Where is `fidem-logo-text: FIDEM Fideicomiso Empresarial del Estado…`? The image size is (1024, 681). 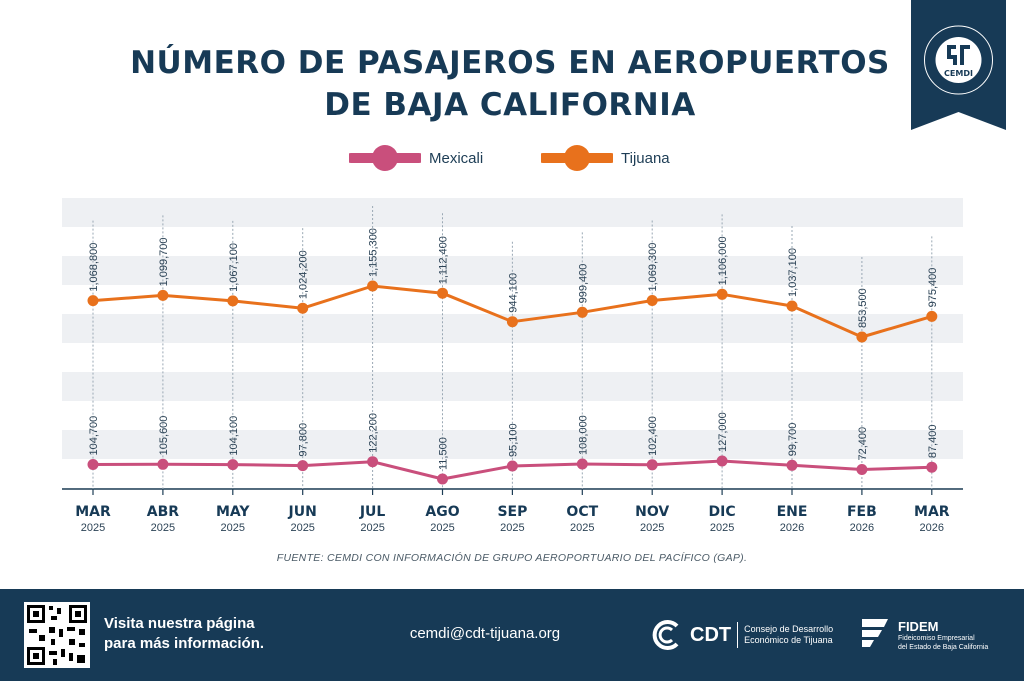 fidem-logo-text: FIDEM Fideicomiso Empresarial del Estado… is located at coordinates (958, 635).